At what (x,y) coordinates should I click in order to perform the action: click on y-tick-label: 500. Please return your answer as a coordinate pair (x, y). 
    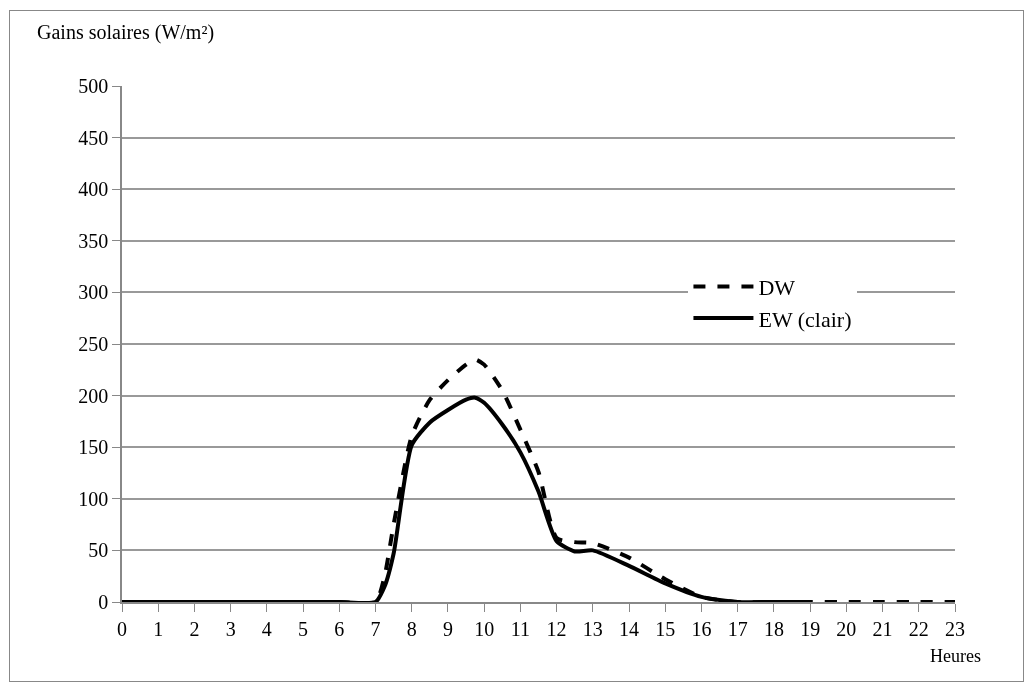
    Looking at the image, I should click on (93, 86).